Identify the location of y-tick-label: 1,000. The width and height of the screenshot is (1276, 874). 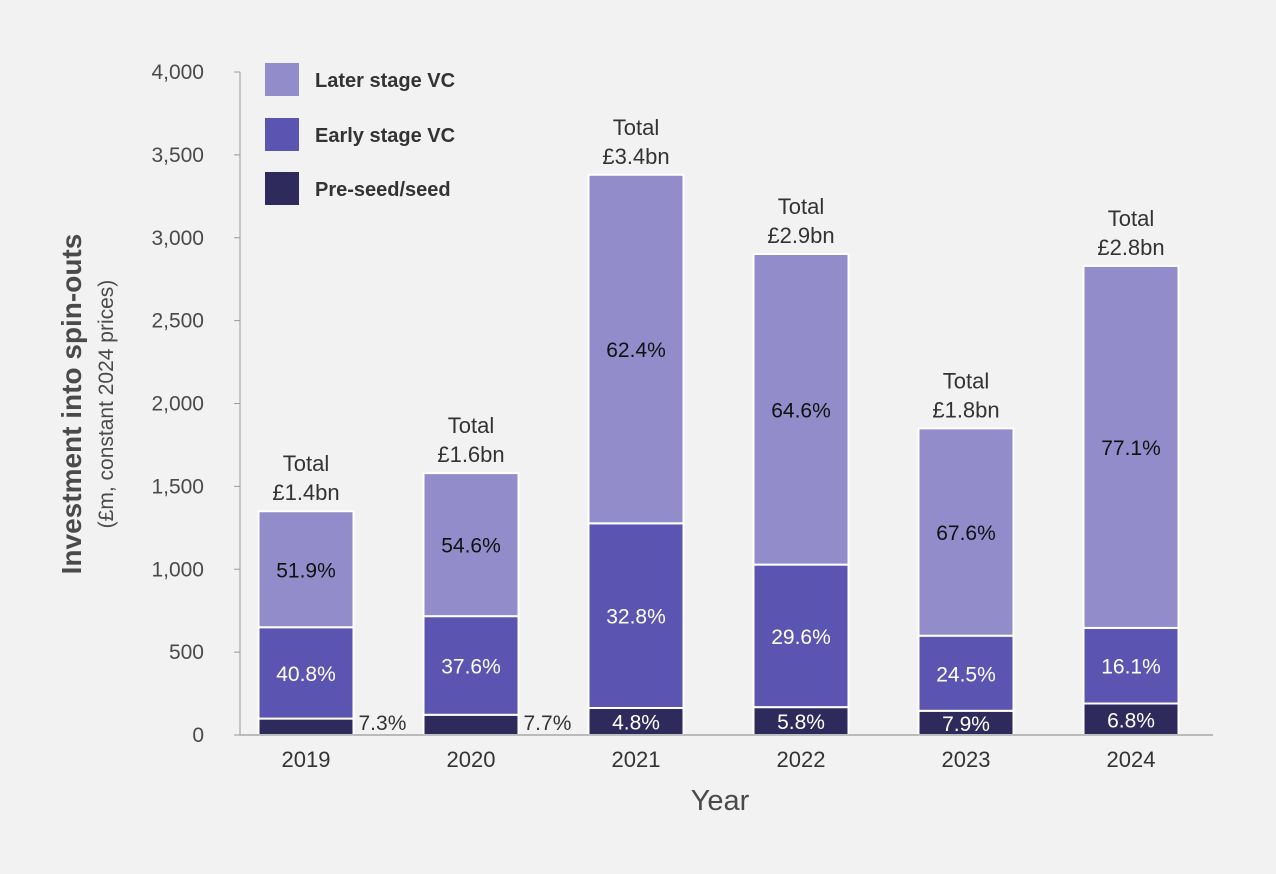
(177, 569).